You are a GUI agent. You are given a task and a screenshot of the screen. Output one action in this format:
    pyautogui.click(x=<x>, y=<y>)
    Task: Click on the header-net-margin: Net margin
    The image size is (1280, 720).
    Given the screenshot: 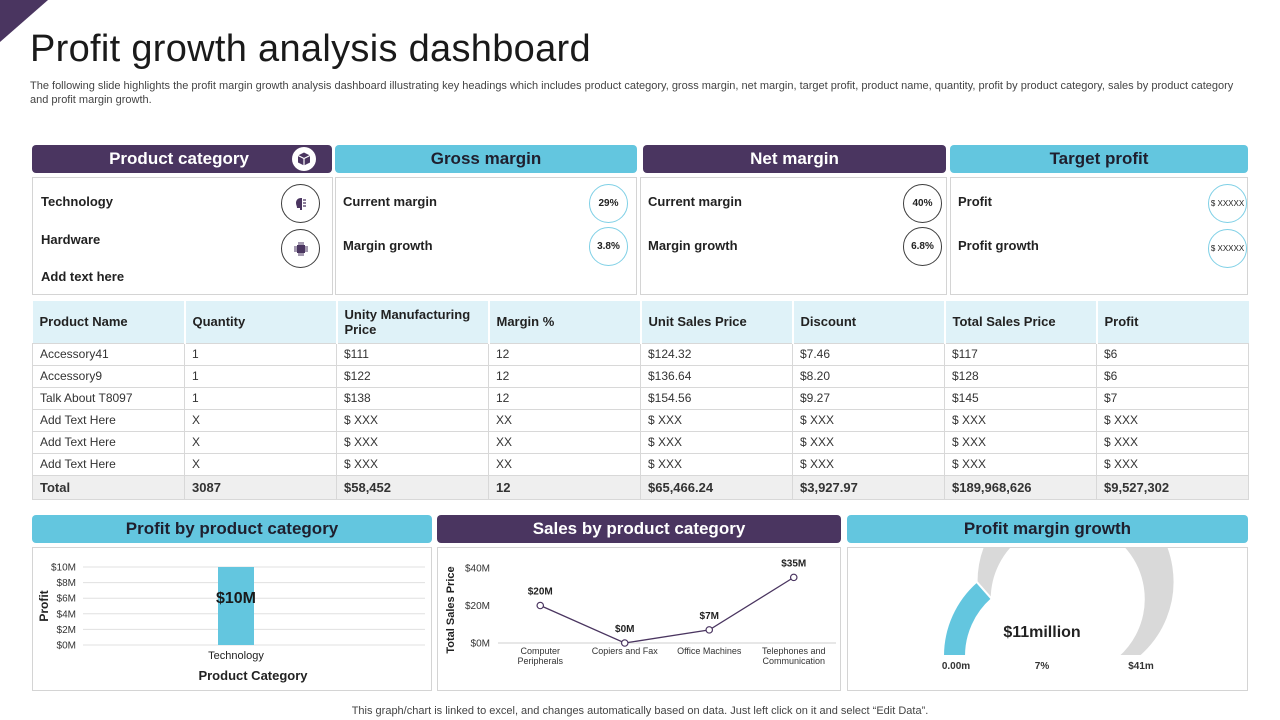 What is the action you would take?
    pyautogui.click(x=794, y=159)
    